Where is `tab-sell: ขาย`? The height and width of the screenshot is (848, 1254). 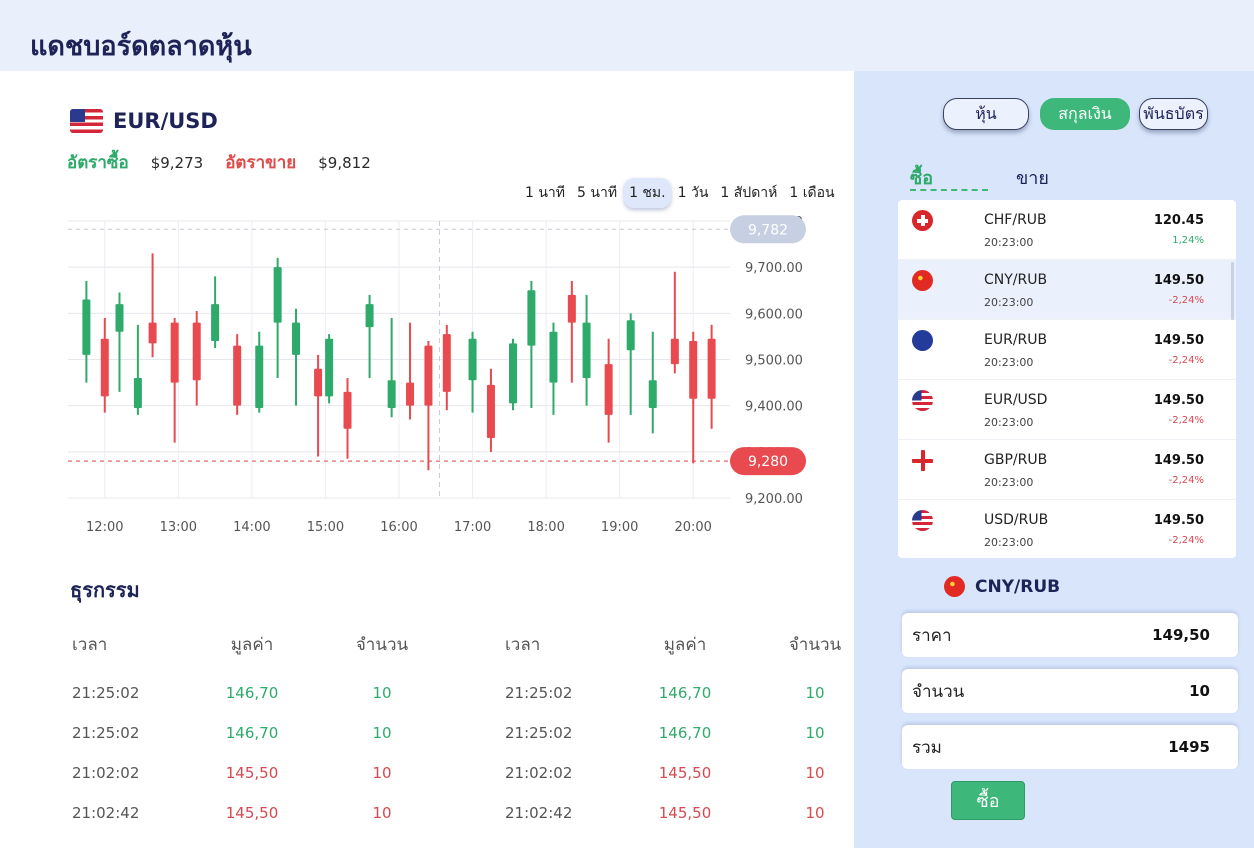
tab-sell: ขาย is located at coordinates (1032, 178).